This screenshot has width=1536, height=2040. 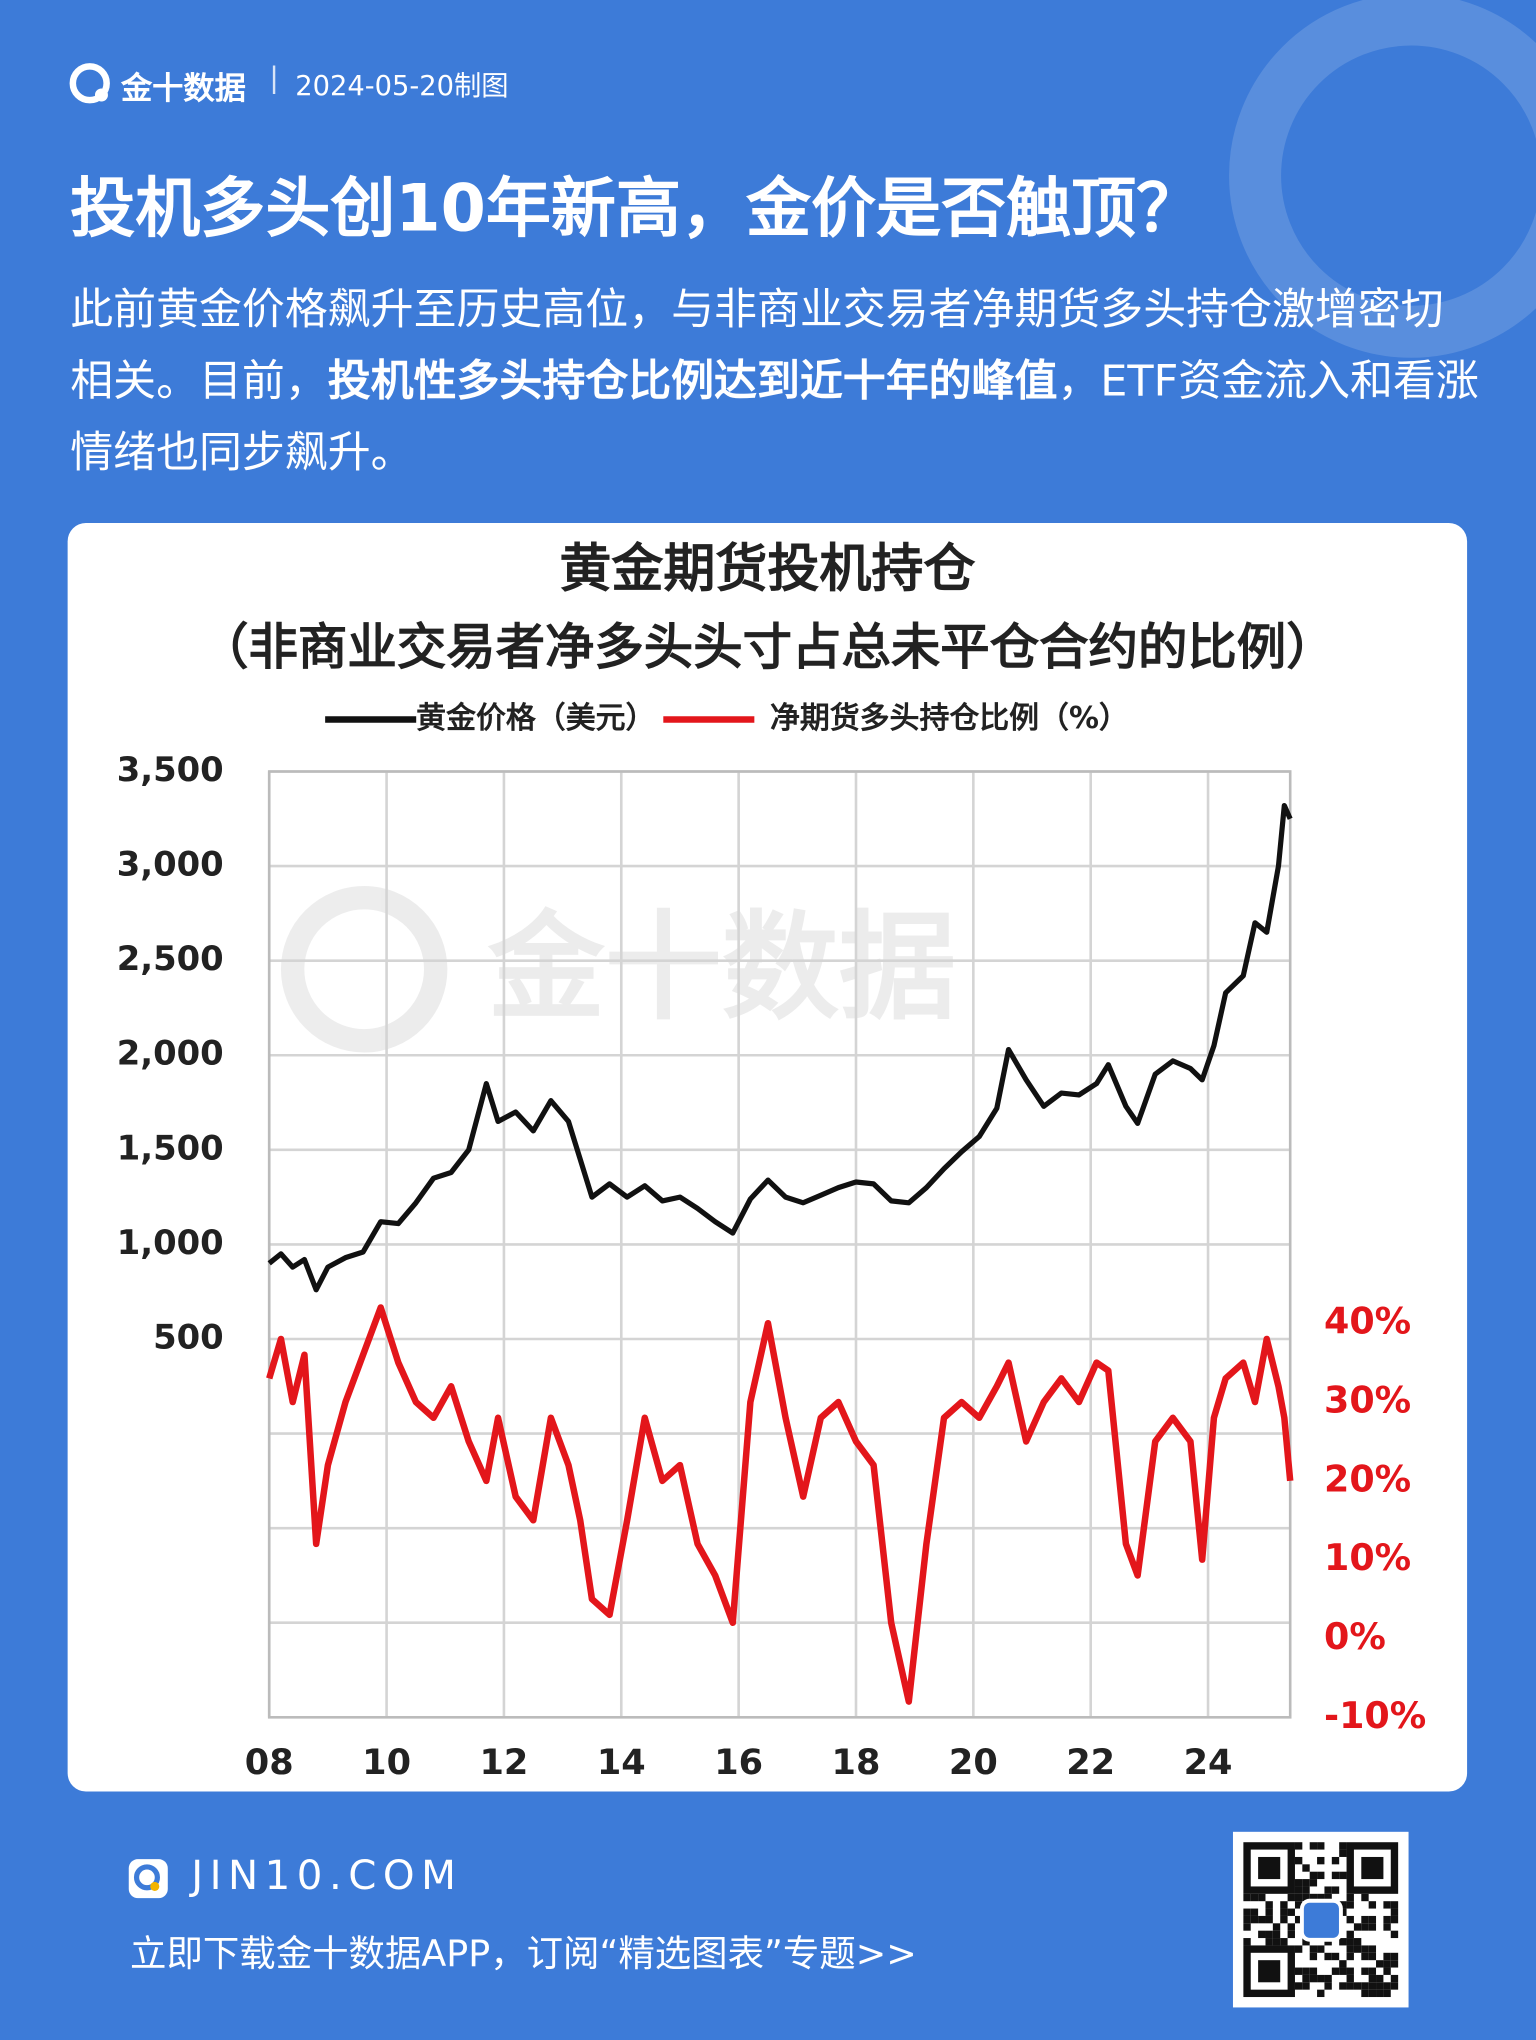 I want to click on legend-label: 净期货多头持仓比例（%）, so click(x=949, y=718).